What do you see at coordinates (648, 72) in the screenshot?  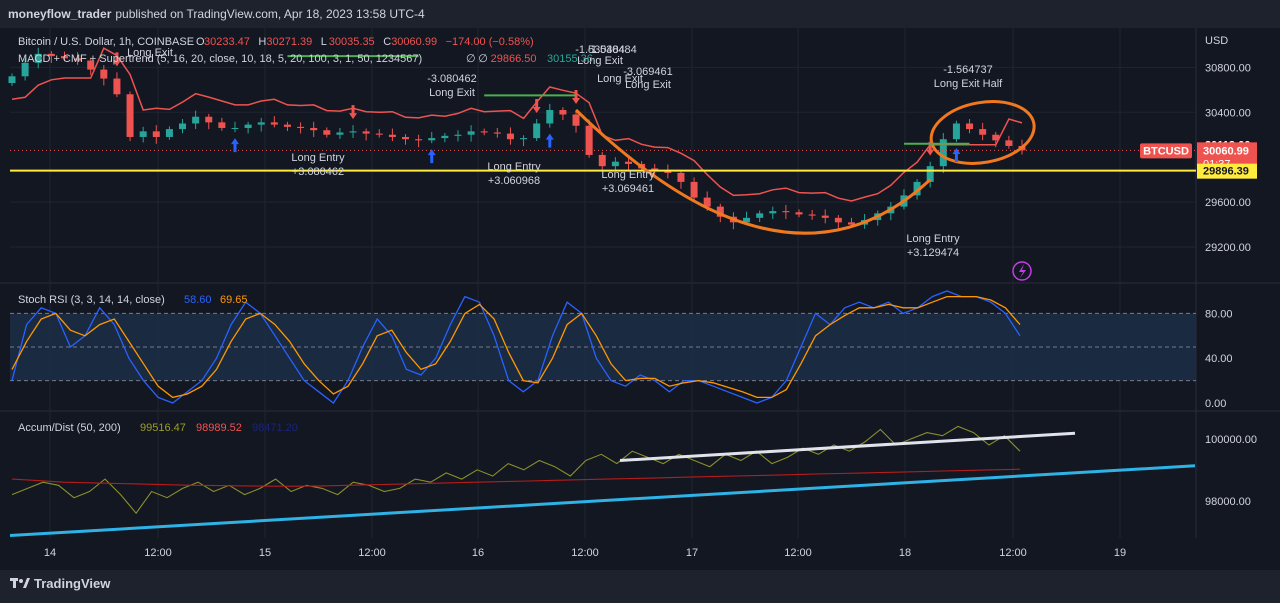 I see `exit-annotation: -3.069461` at bounding box center [648, 72].